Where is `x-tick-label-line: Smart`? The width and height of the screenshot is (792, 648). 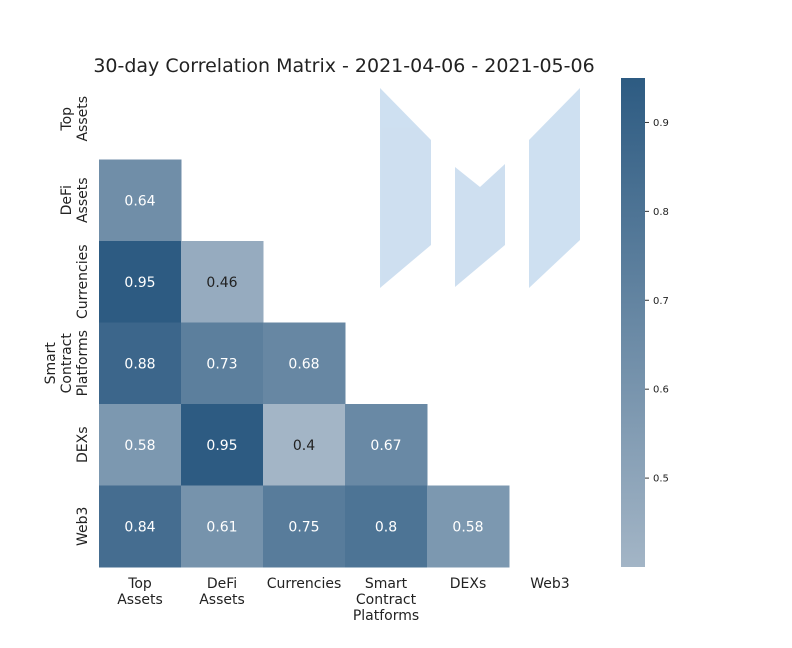 x-tick-label-line: Smart is located at coordinates (386, 584).